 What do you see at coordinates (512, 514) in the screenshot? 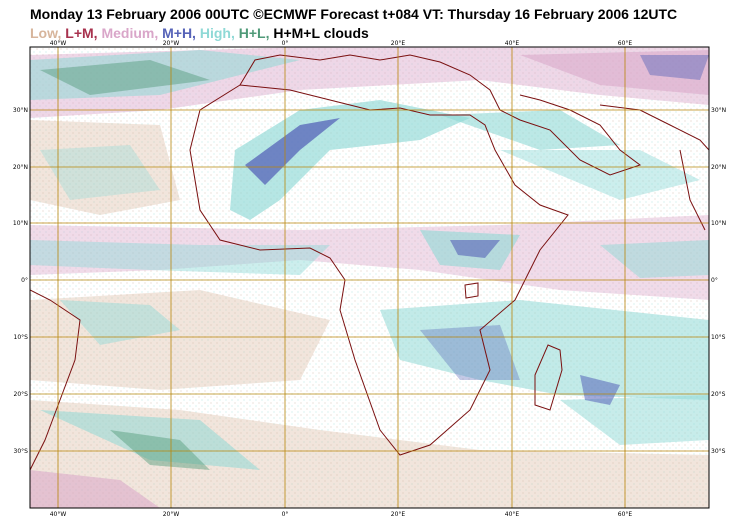
I see `lon-label: 40°E` at bounding box center [512, 514].